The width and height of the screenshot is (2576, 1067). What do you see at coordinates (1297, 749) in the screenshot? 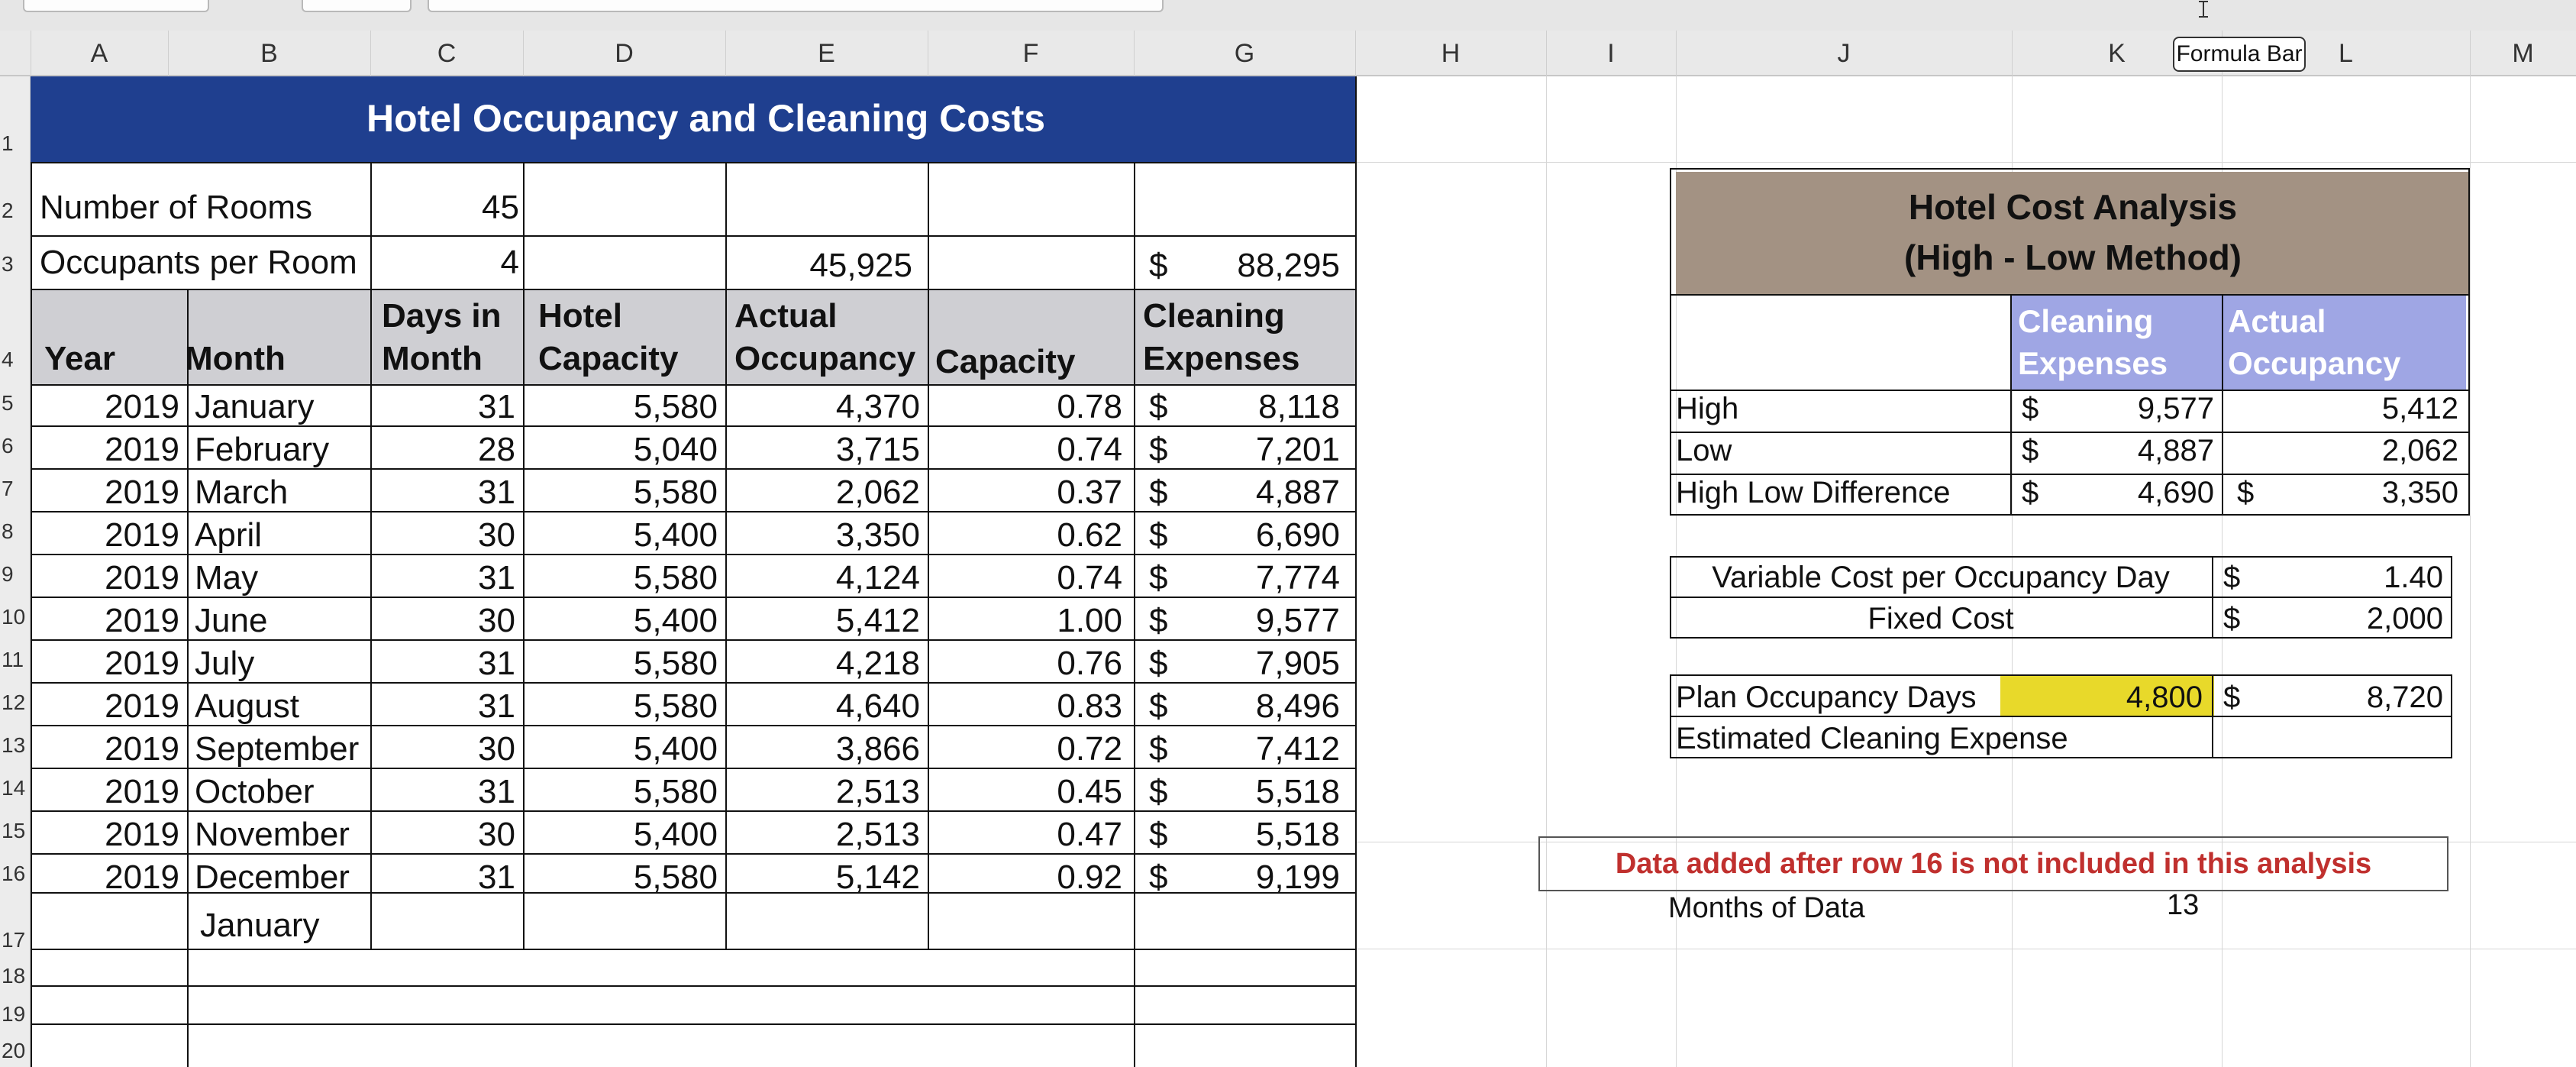
I see `cell-cleaning: 7,412` at bounding box center [1297, 749].